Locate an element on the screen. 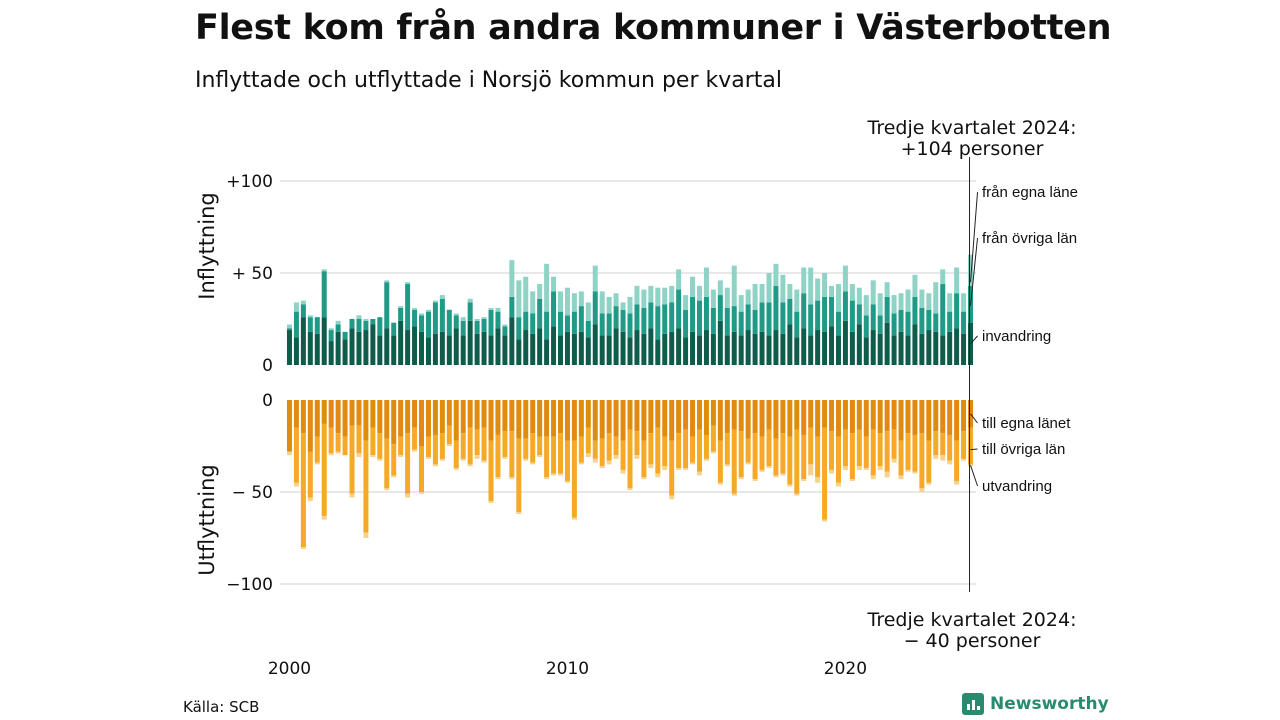  newsworthy-logo-icon is located at coordinates (973, 704).